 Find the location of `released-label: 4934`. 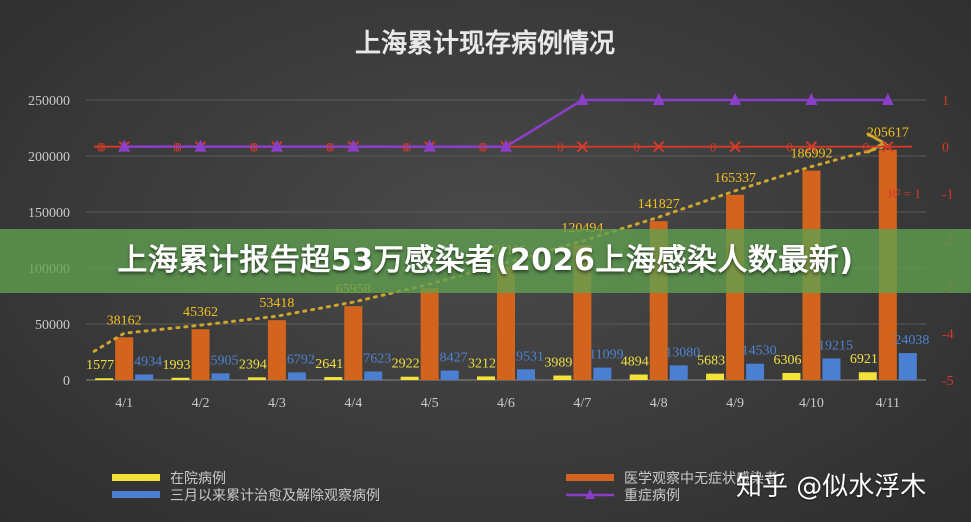

released-label: 4934 is located at coordinates (148, 361).